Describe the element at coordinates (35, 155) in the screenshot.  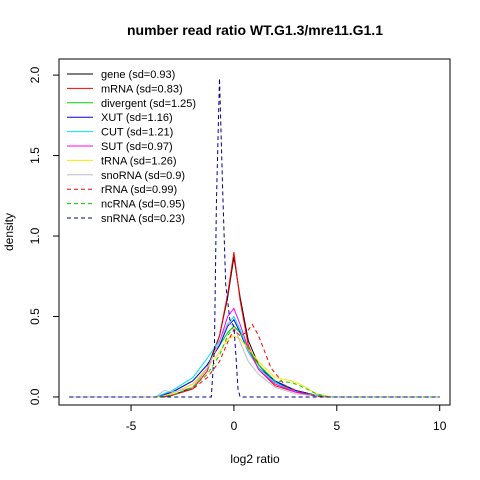
I see `y-tick-label: 1.5` at that location.